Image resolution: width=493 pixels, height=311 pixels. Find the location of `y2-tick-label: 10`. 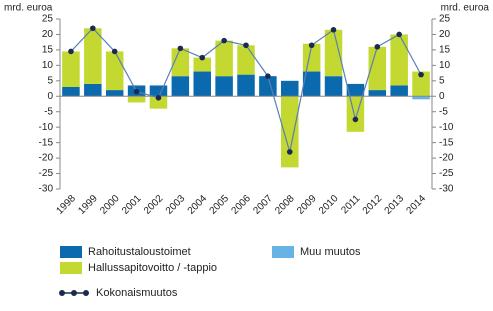

y2-tick-label: 10 is located at coordinates (445, 65).